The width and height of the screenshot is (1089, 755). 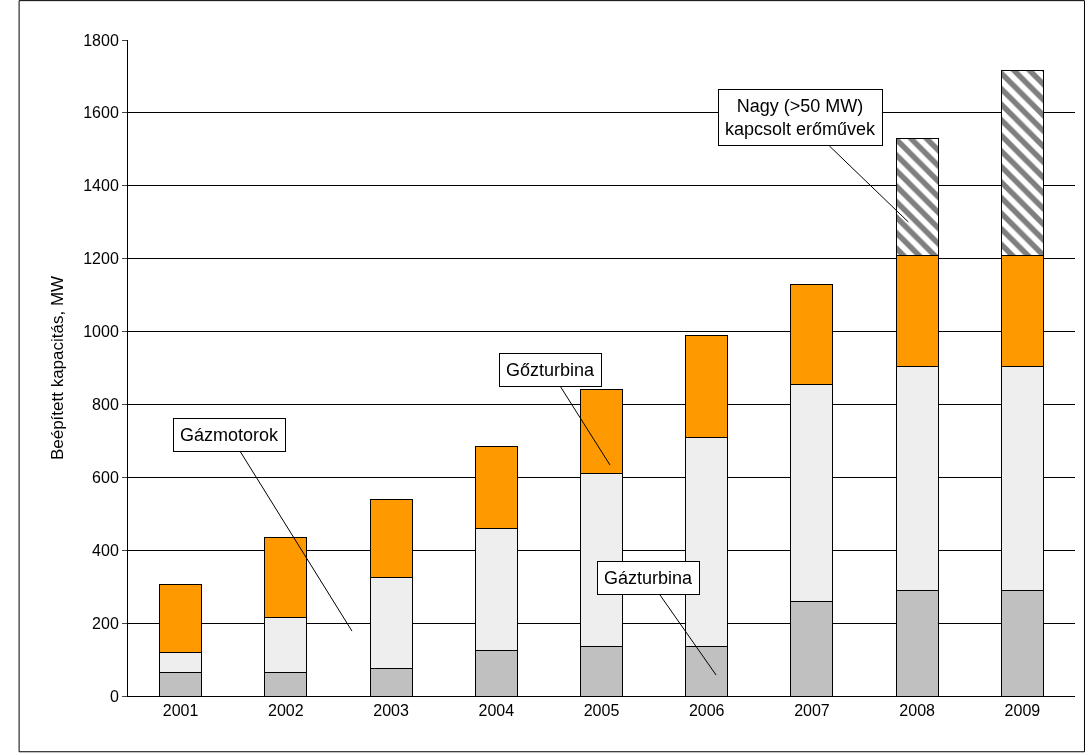 I want to click on annotation: Gázturbina, so click(x=649, y=578).